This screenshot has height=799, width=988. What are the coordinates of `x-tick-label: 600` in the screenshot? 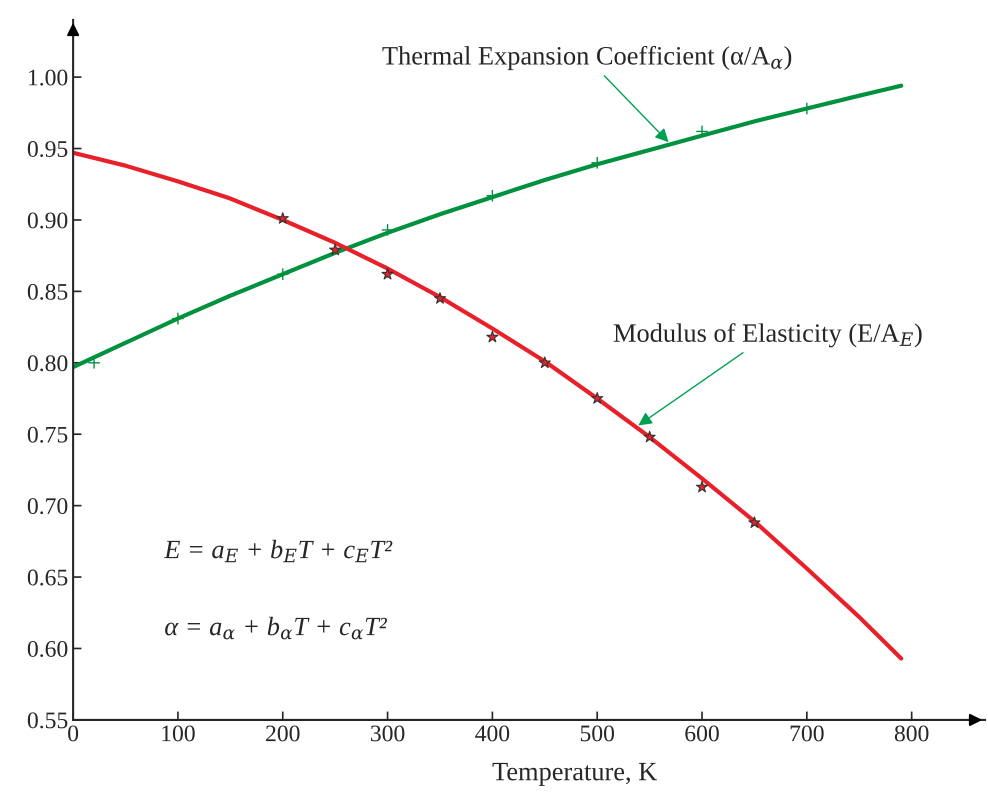 It's located at (702, 733).